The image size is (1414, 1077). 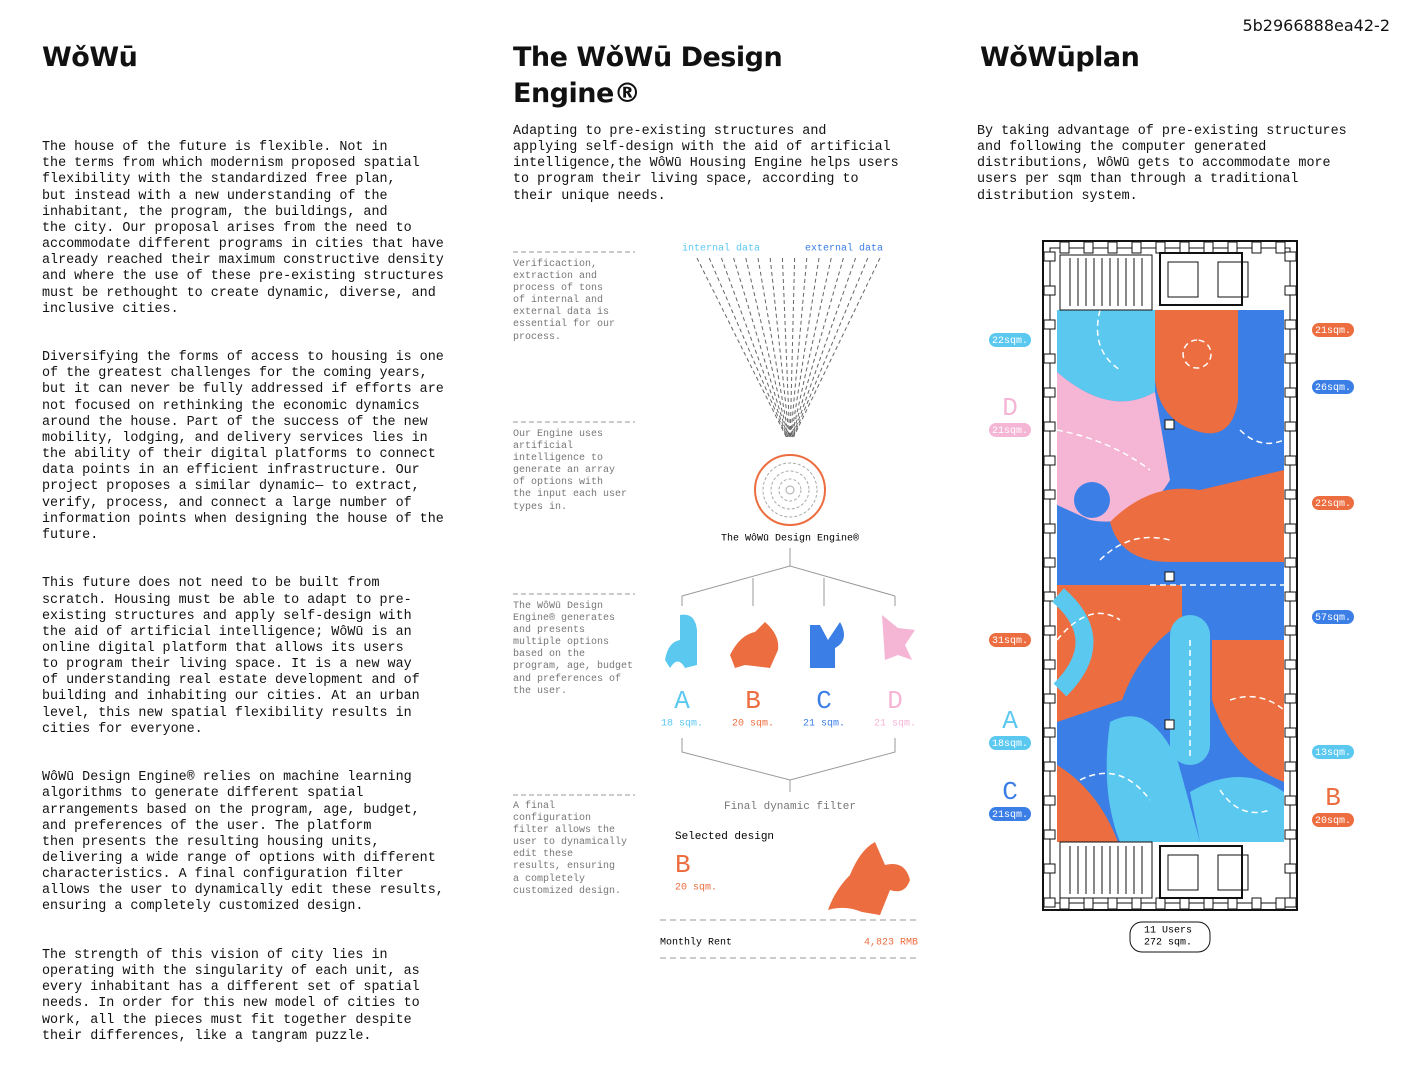 I want to click on engine-ring, so click(x=790, y=490).